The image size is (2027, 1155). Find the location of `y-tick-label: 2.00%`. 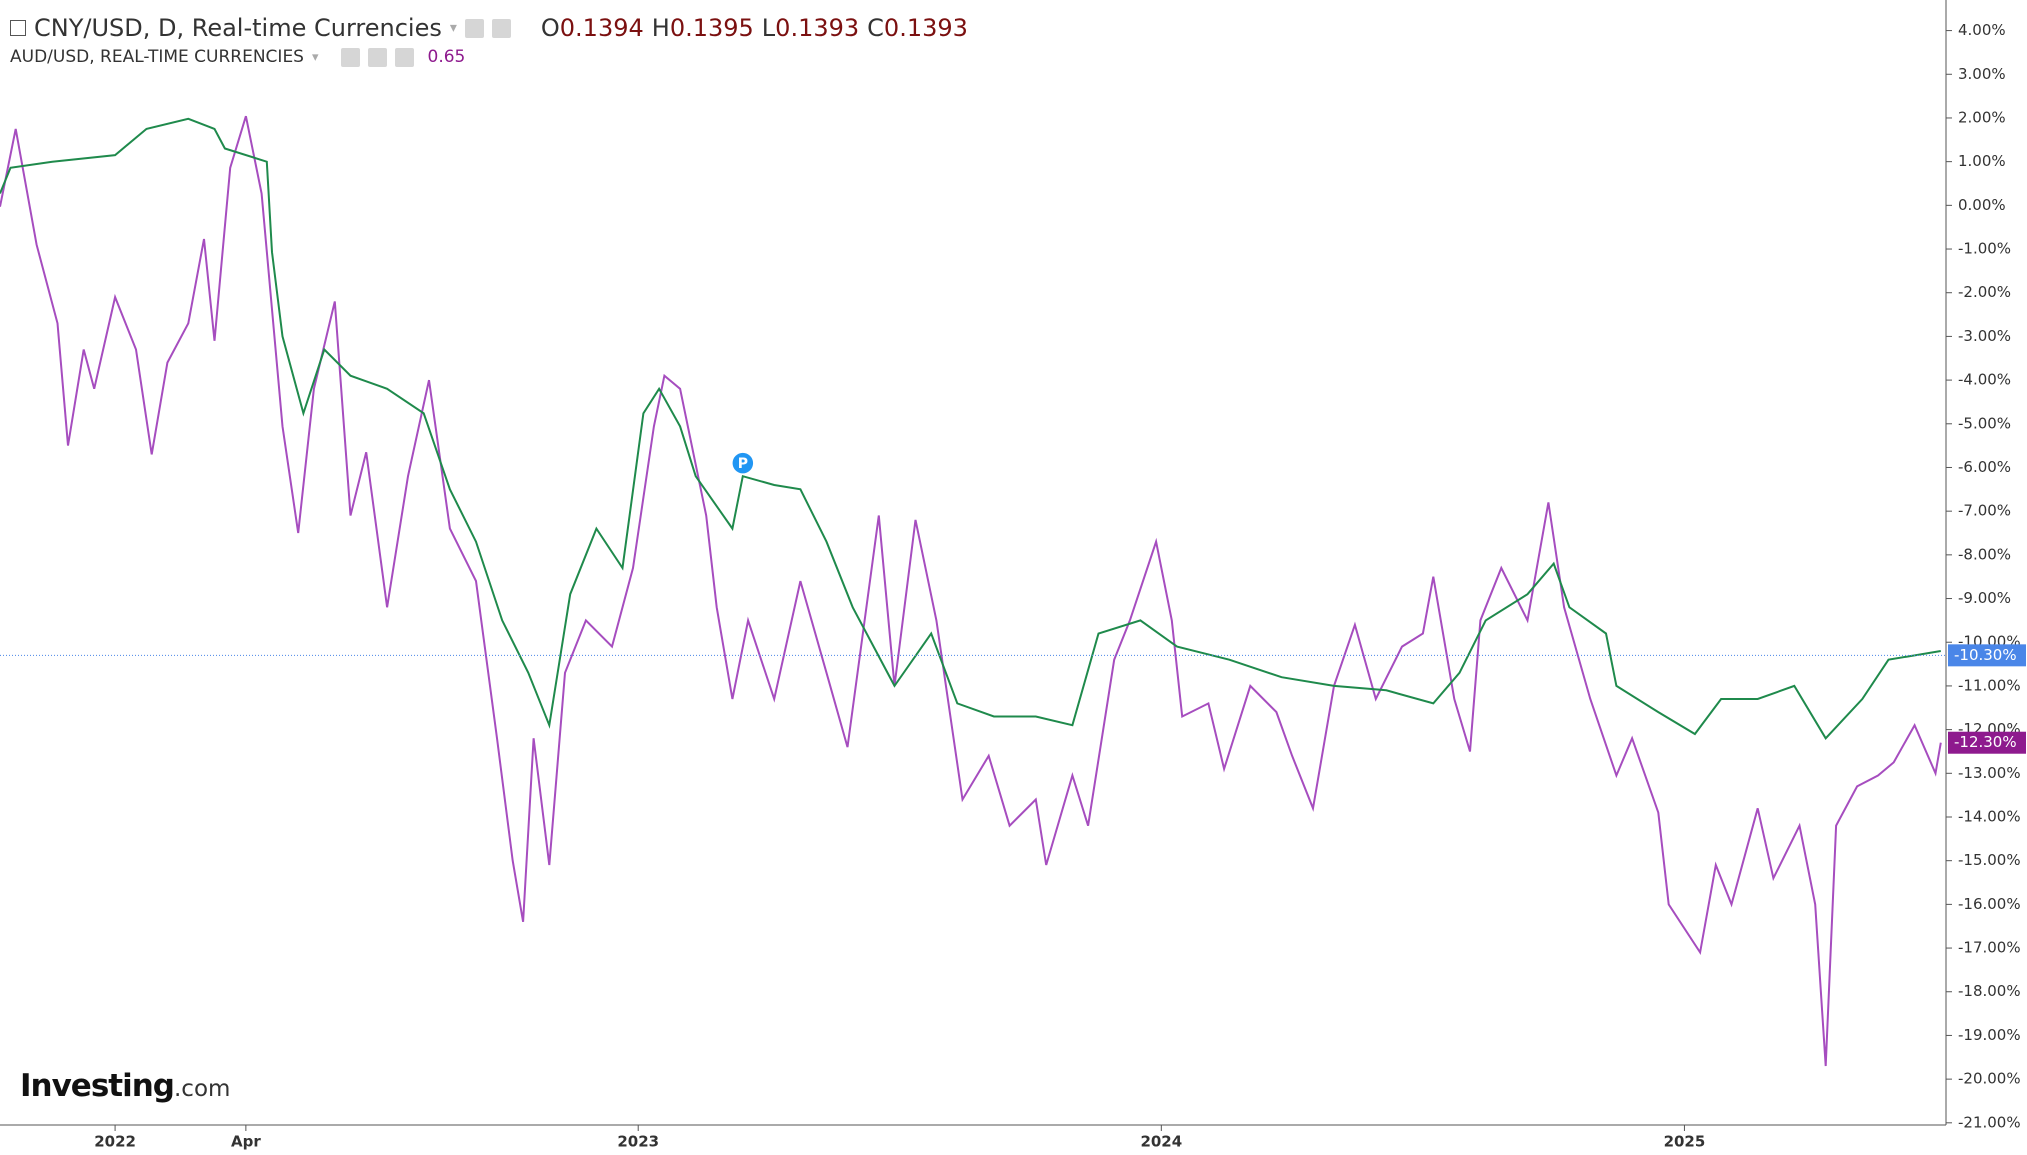

y-tick-label: 2.00% is located at coordinates (1982, 117).